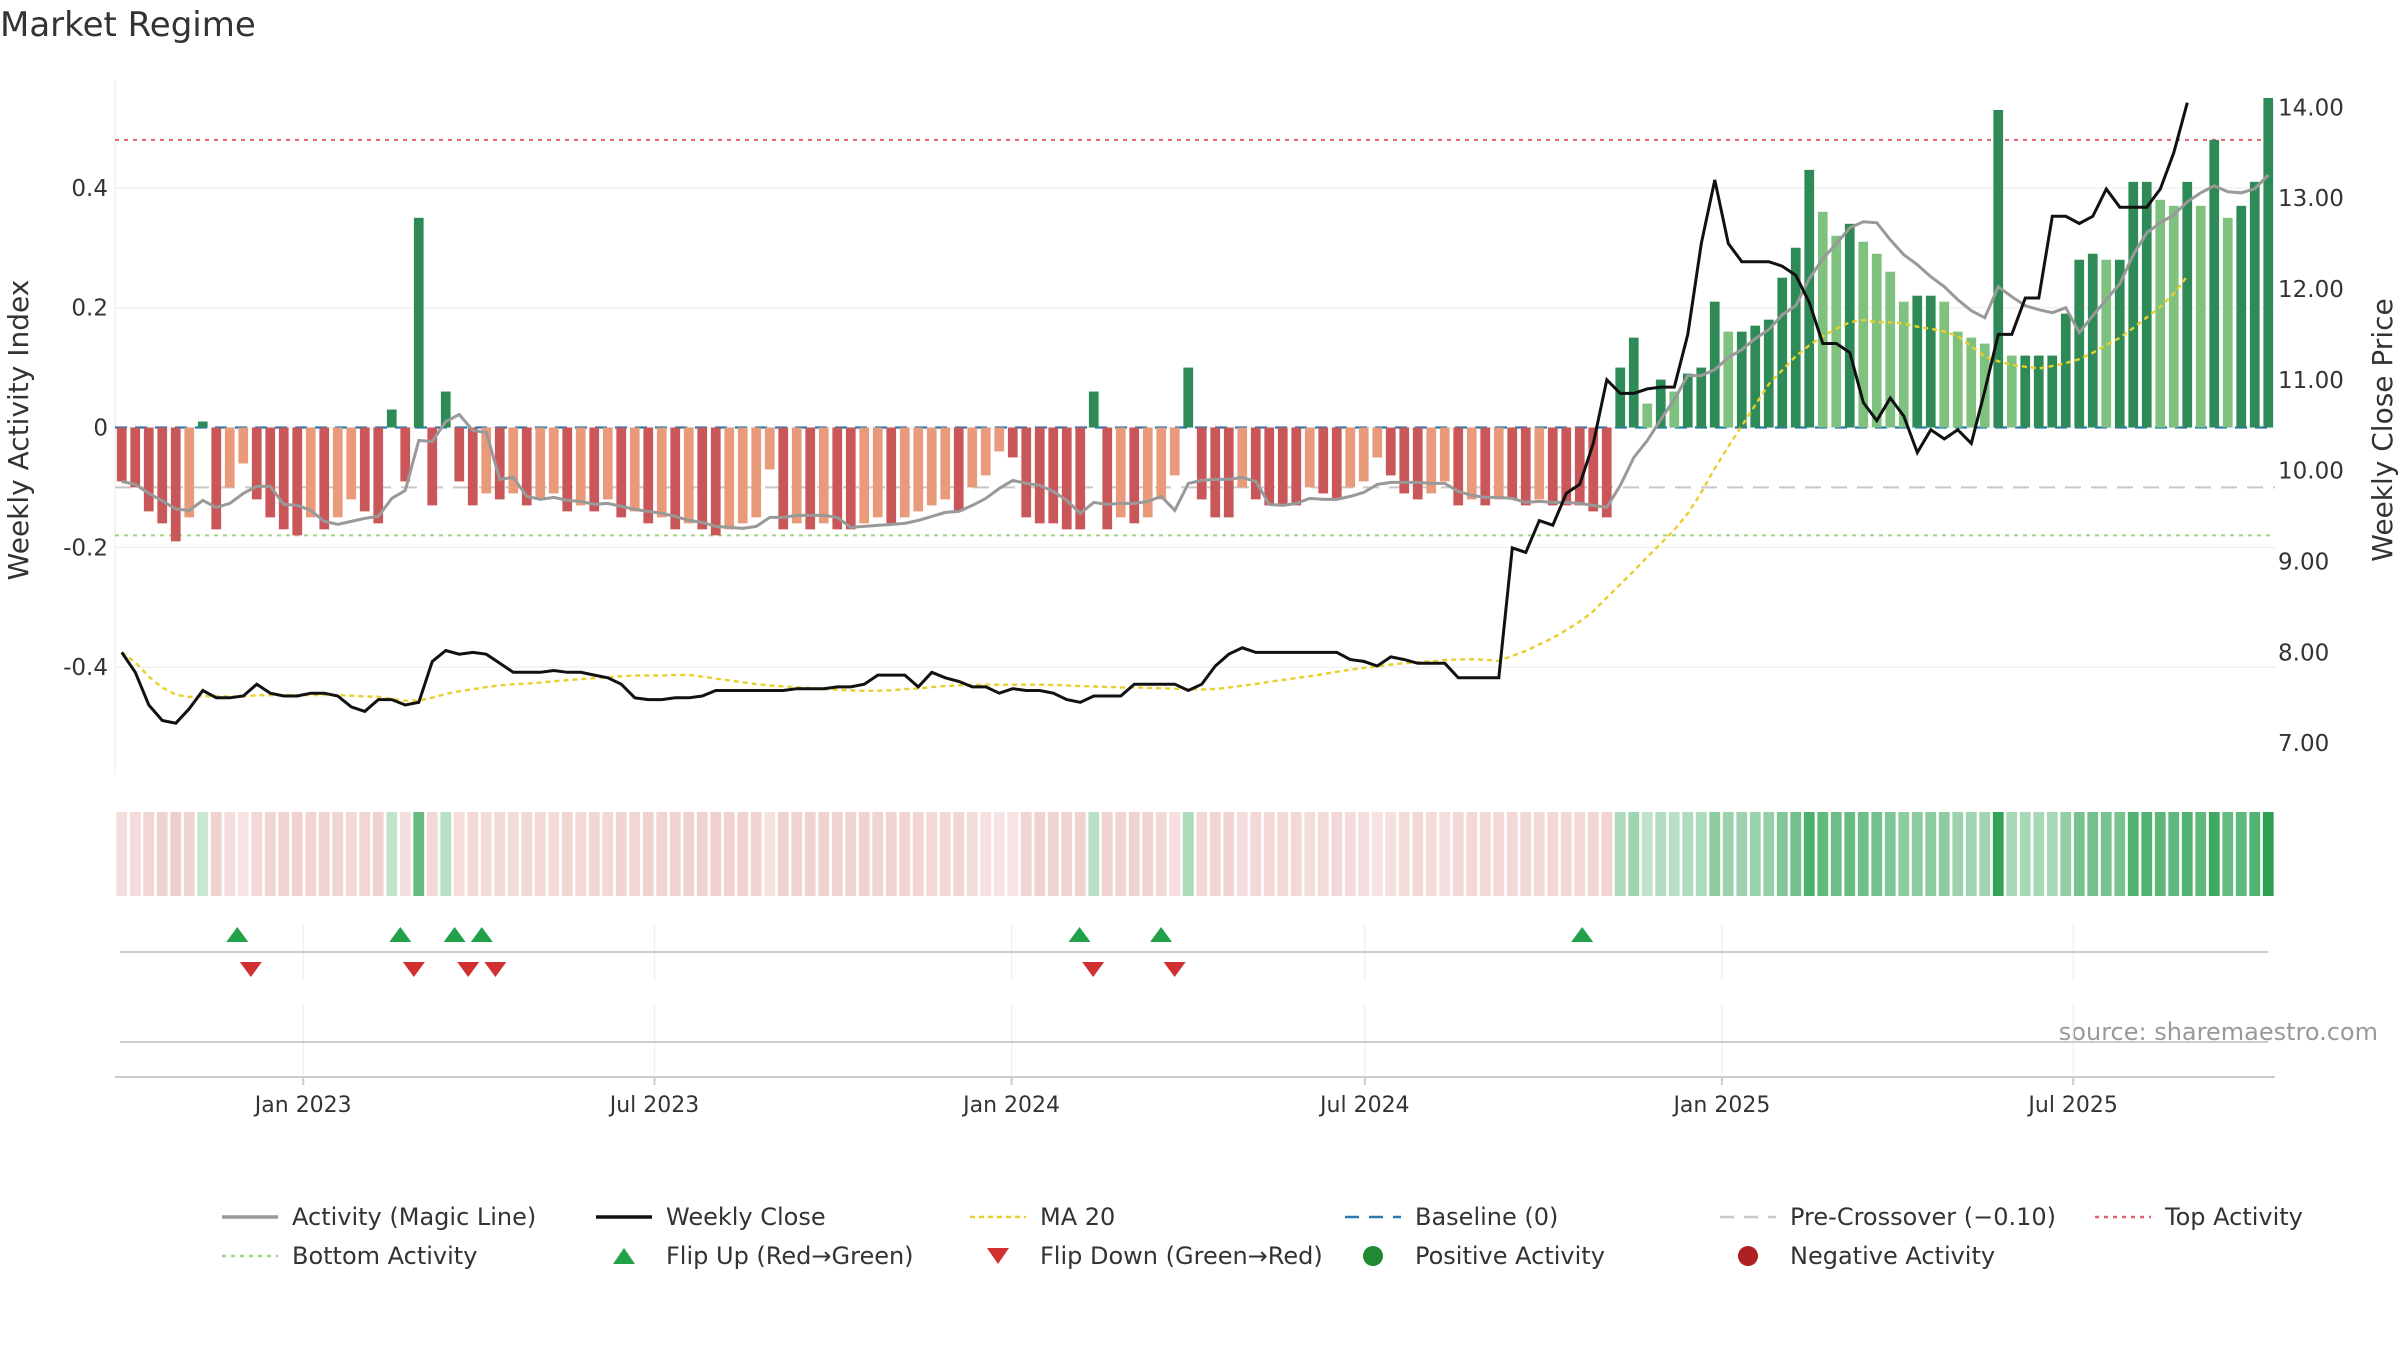 The height and width of the screenshot is (1354, 2400). I want to click on legend-label: Negative Activity, so click(1892, 1256).